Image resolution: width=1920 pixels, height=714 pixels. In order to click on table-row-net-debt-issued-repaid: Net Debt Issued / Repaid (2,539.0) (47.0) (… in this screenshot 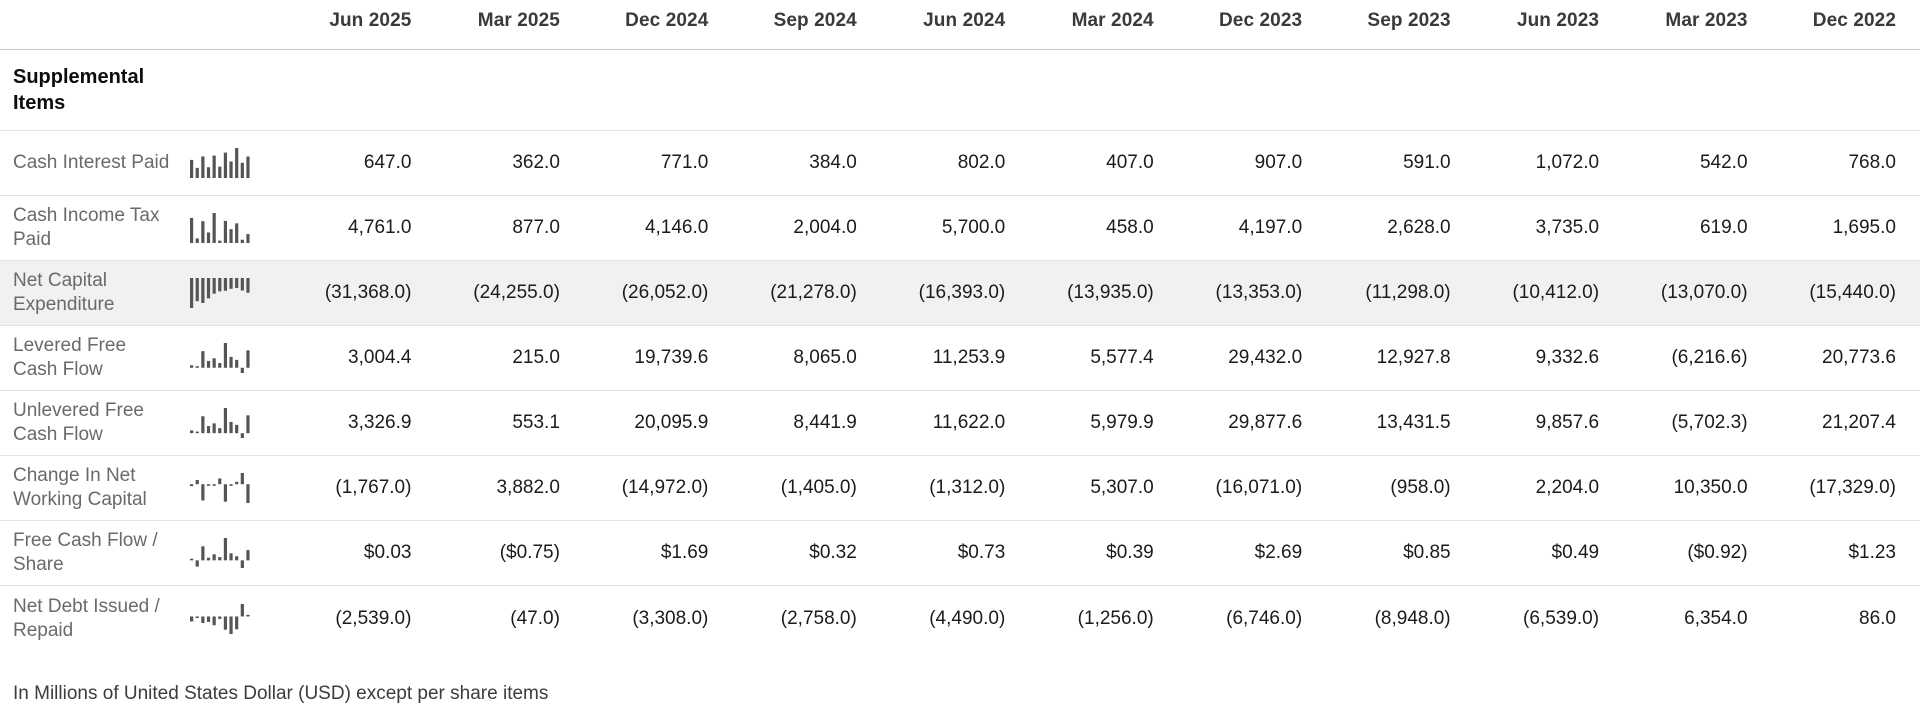, I will do `click(960, 618)`.